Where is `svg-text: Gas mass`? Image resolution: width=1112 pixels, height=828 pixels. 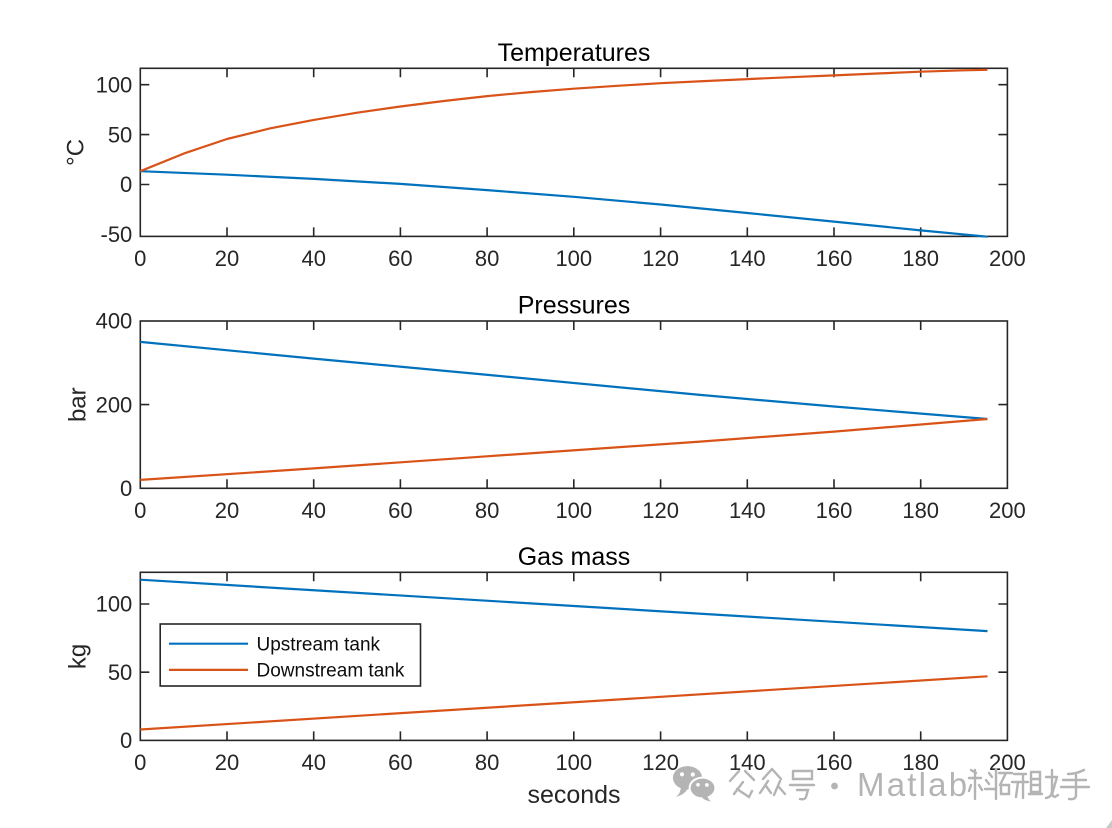
svg-text: Gas mass is located at coordinates (574, 557).